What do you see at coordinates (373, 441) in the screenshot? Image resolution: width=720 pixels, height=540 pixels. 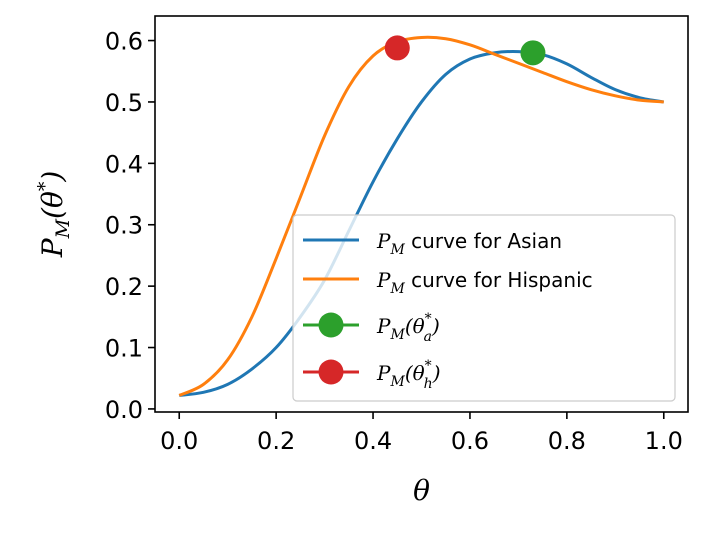 I see `x-tick-label: 0.4` at bounding box center [373, 441].